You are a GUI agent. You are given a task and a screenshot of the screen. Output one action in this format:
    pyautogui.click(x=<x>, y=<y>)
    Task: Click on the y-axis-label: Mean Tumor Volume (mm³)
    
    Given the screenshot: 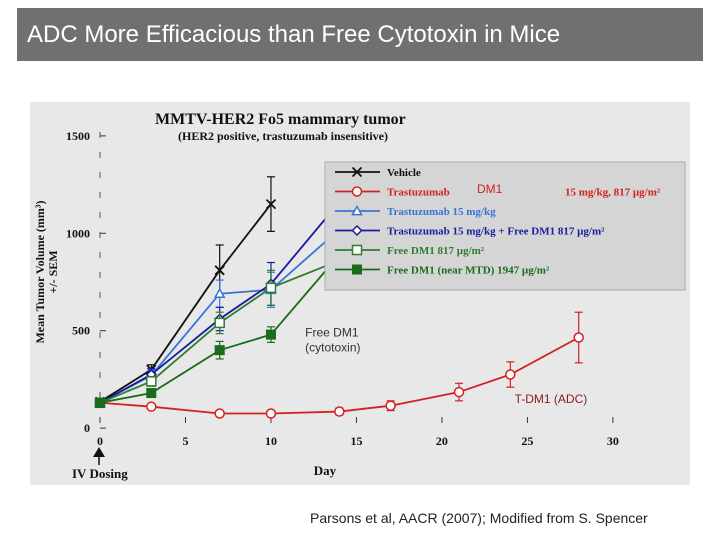 What is the action you would take?
    pyautogui.click(x=40, y=271)
    